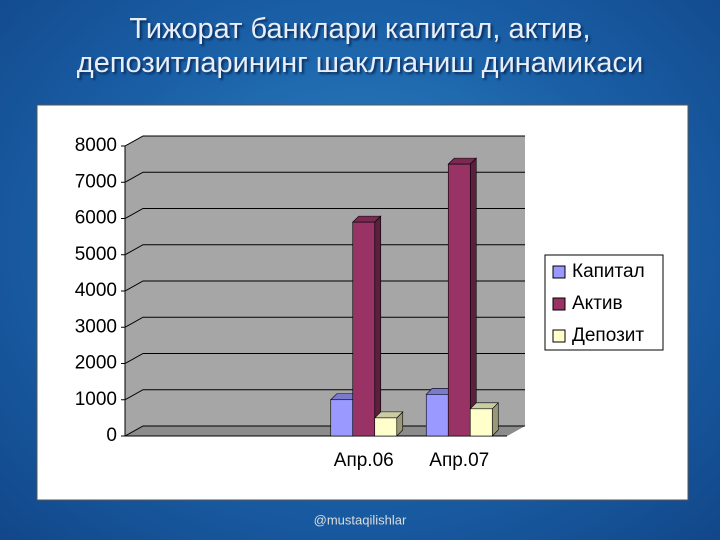  Describe the element at coordinates (96, 399) in the screenshot. I see `y-tick-label: 1000` at that location.